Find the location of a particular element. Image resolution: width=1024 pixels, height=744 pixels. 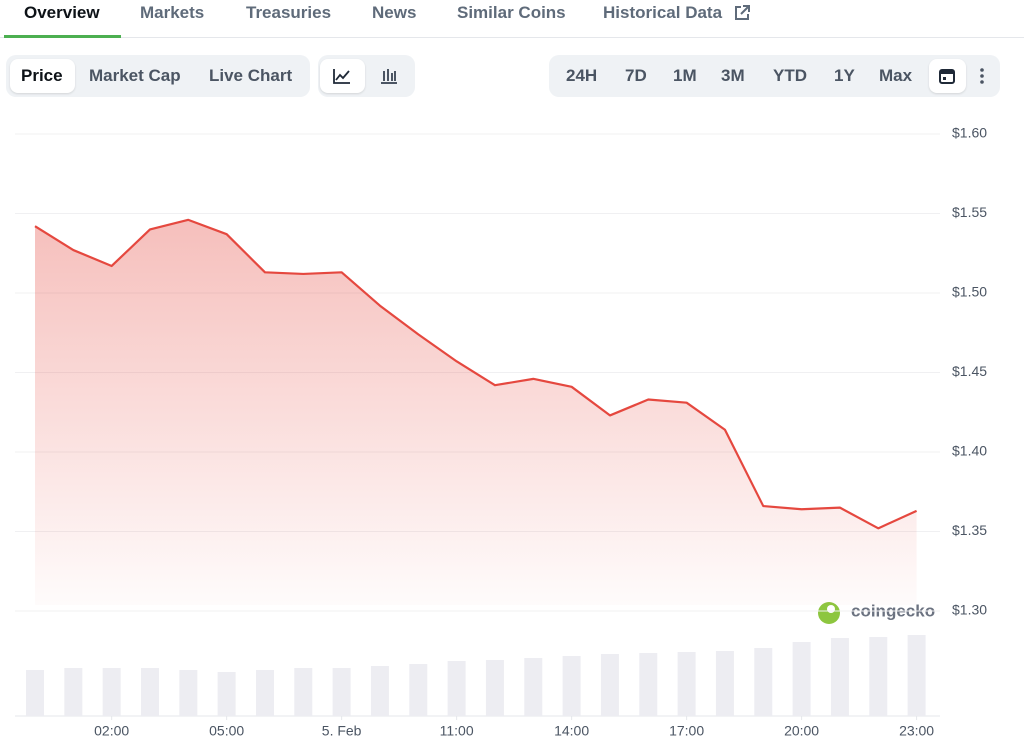

tab: News is located at coordinates (394, 12).